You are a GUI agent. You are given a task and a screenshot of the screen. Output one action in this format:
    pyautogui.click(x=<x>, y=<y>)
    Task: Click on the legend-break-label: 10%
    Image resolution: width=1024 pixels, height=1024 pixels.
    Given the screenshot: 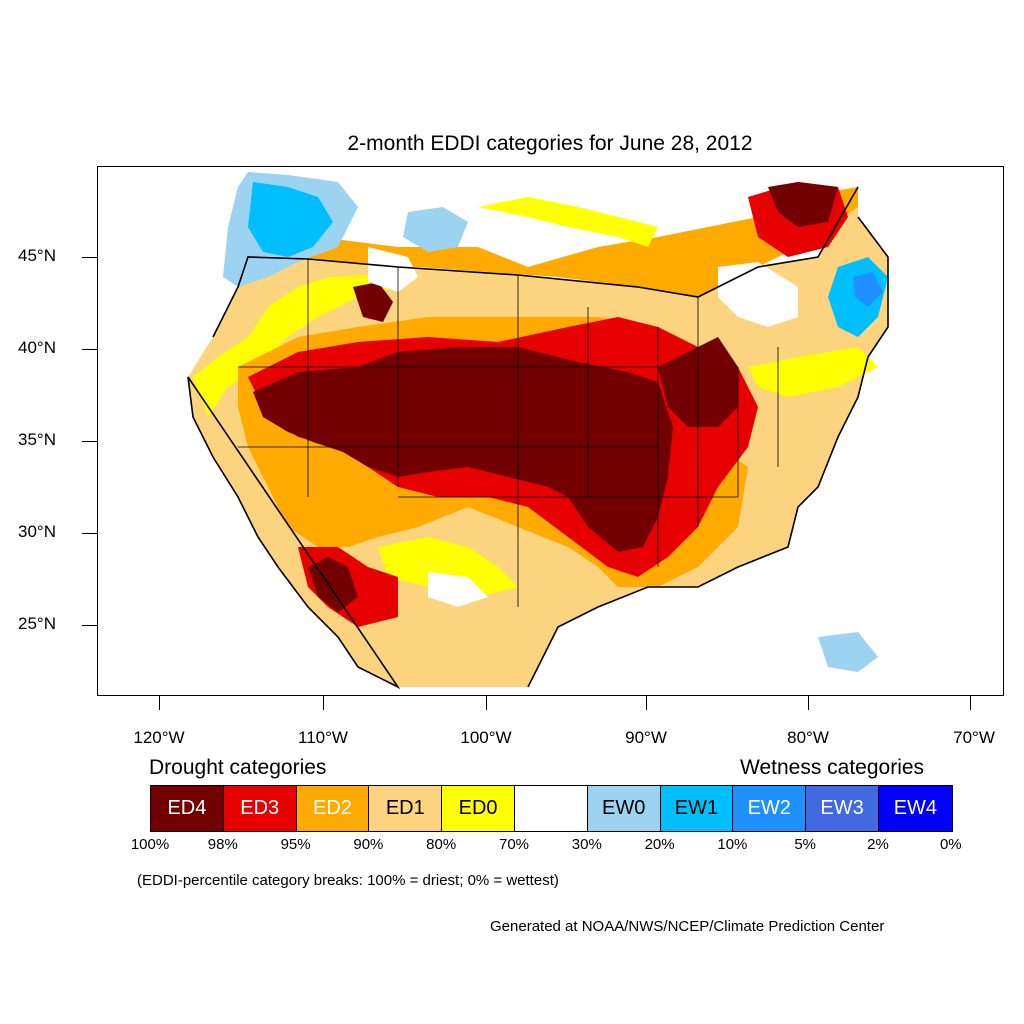 What is the action you would take?
    pyautogui.click(x=732, y=844)
    